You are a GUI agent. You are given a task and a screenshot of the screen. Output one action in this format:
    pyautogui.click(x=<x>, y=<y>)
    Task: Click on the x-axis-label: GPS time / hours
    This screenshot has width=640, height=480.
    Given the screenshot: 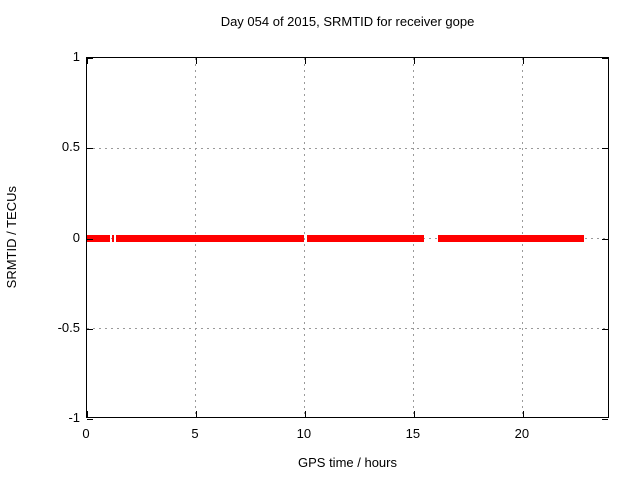 What is the action you would take?
    pyautogui.click(x=347, y=462)
    